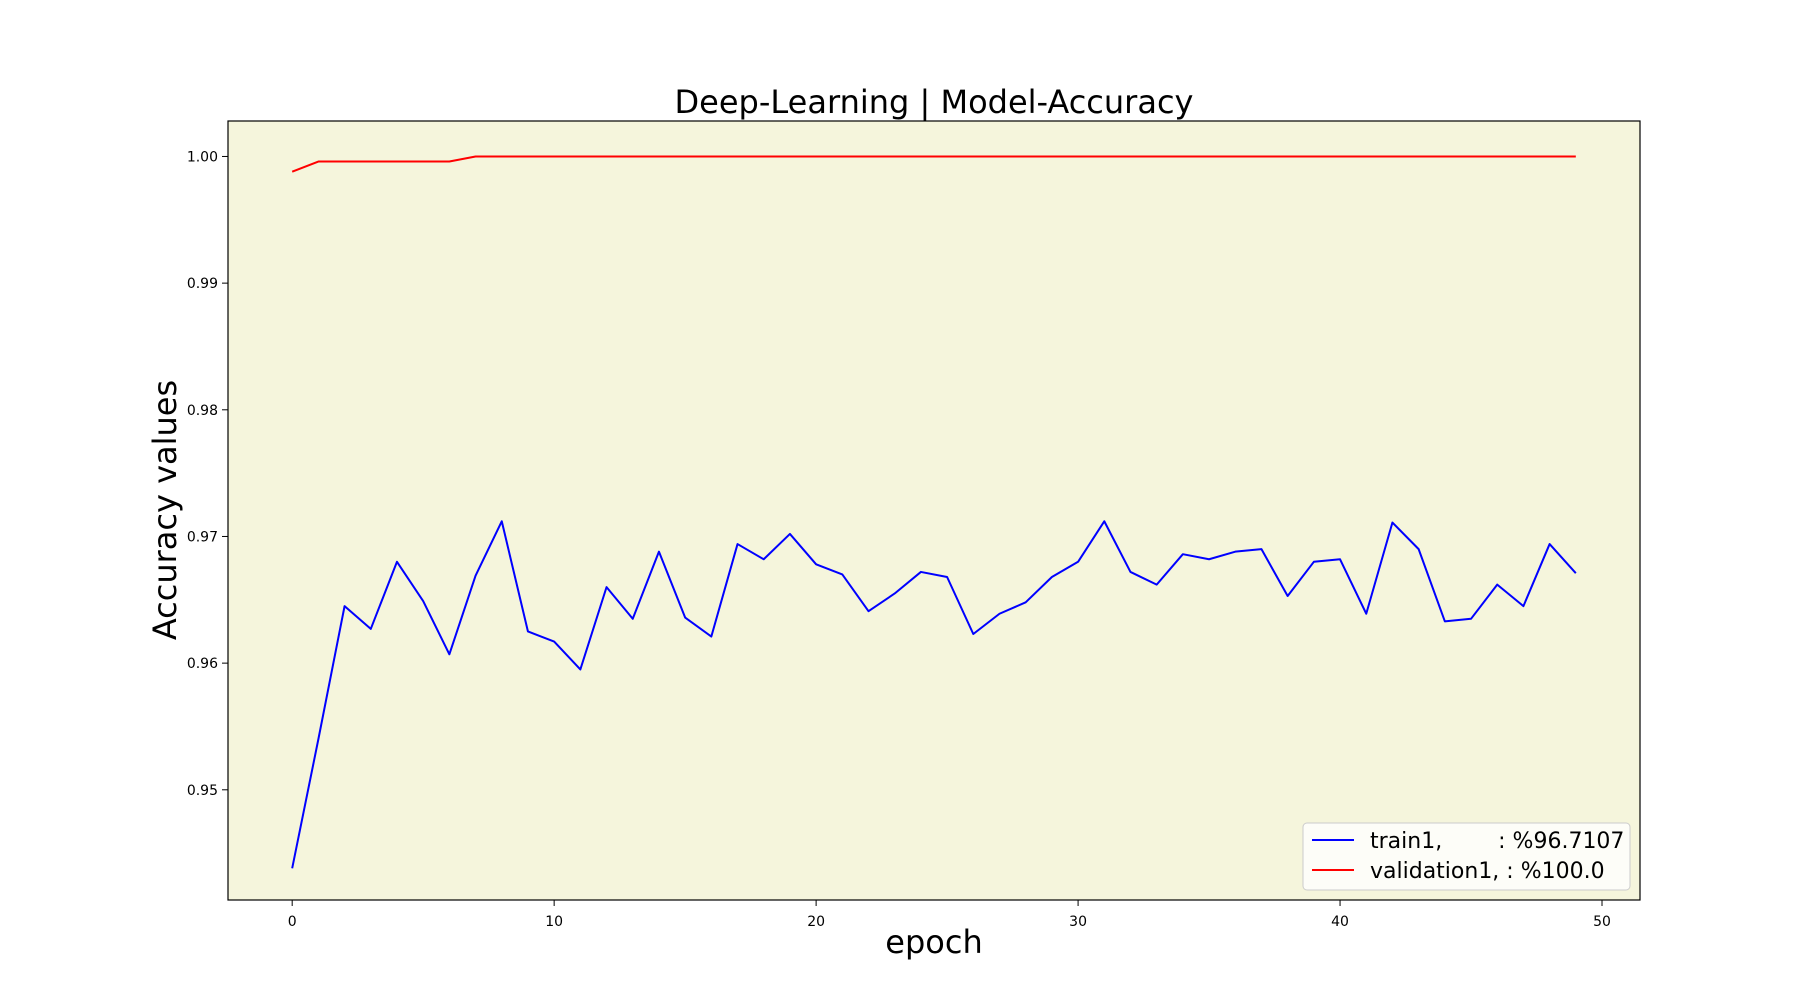 Image resolution: width=1800 pixels, height=1000 pixels. What do you see at coordinates (933, 164) in the screenshot?
I see `series-line-validation` at bounding box center [933, 164].